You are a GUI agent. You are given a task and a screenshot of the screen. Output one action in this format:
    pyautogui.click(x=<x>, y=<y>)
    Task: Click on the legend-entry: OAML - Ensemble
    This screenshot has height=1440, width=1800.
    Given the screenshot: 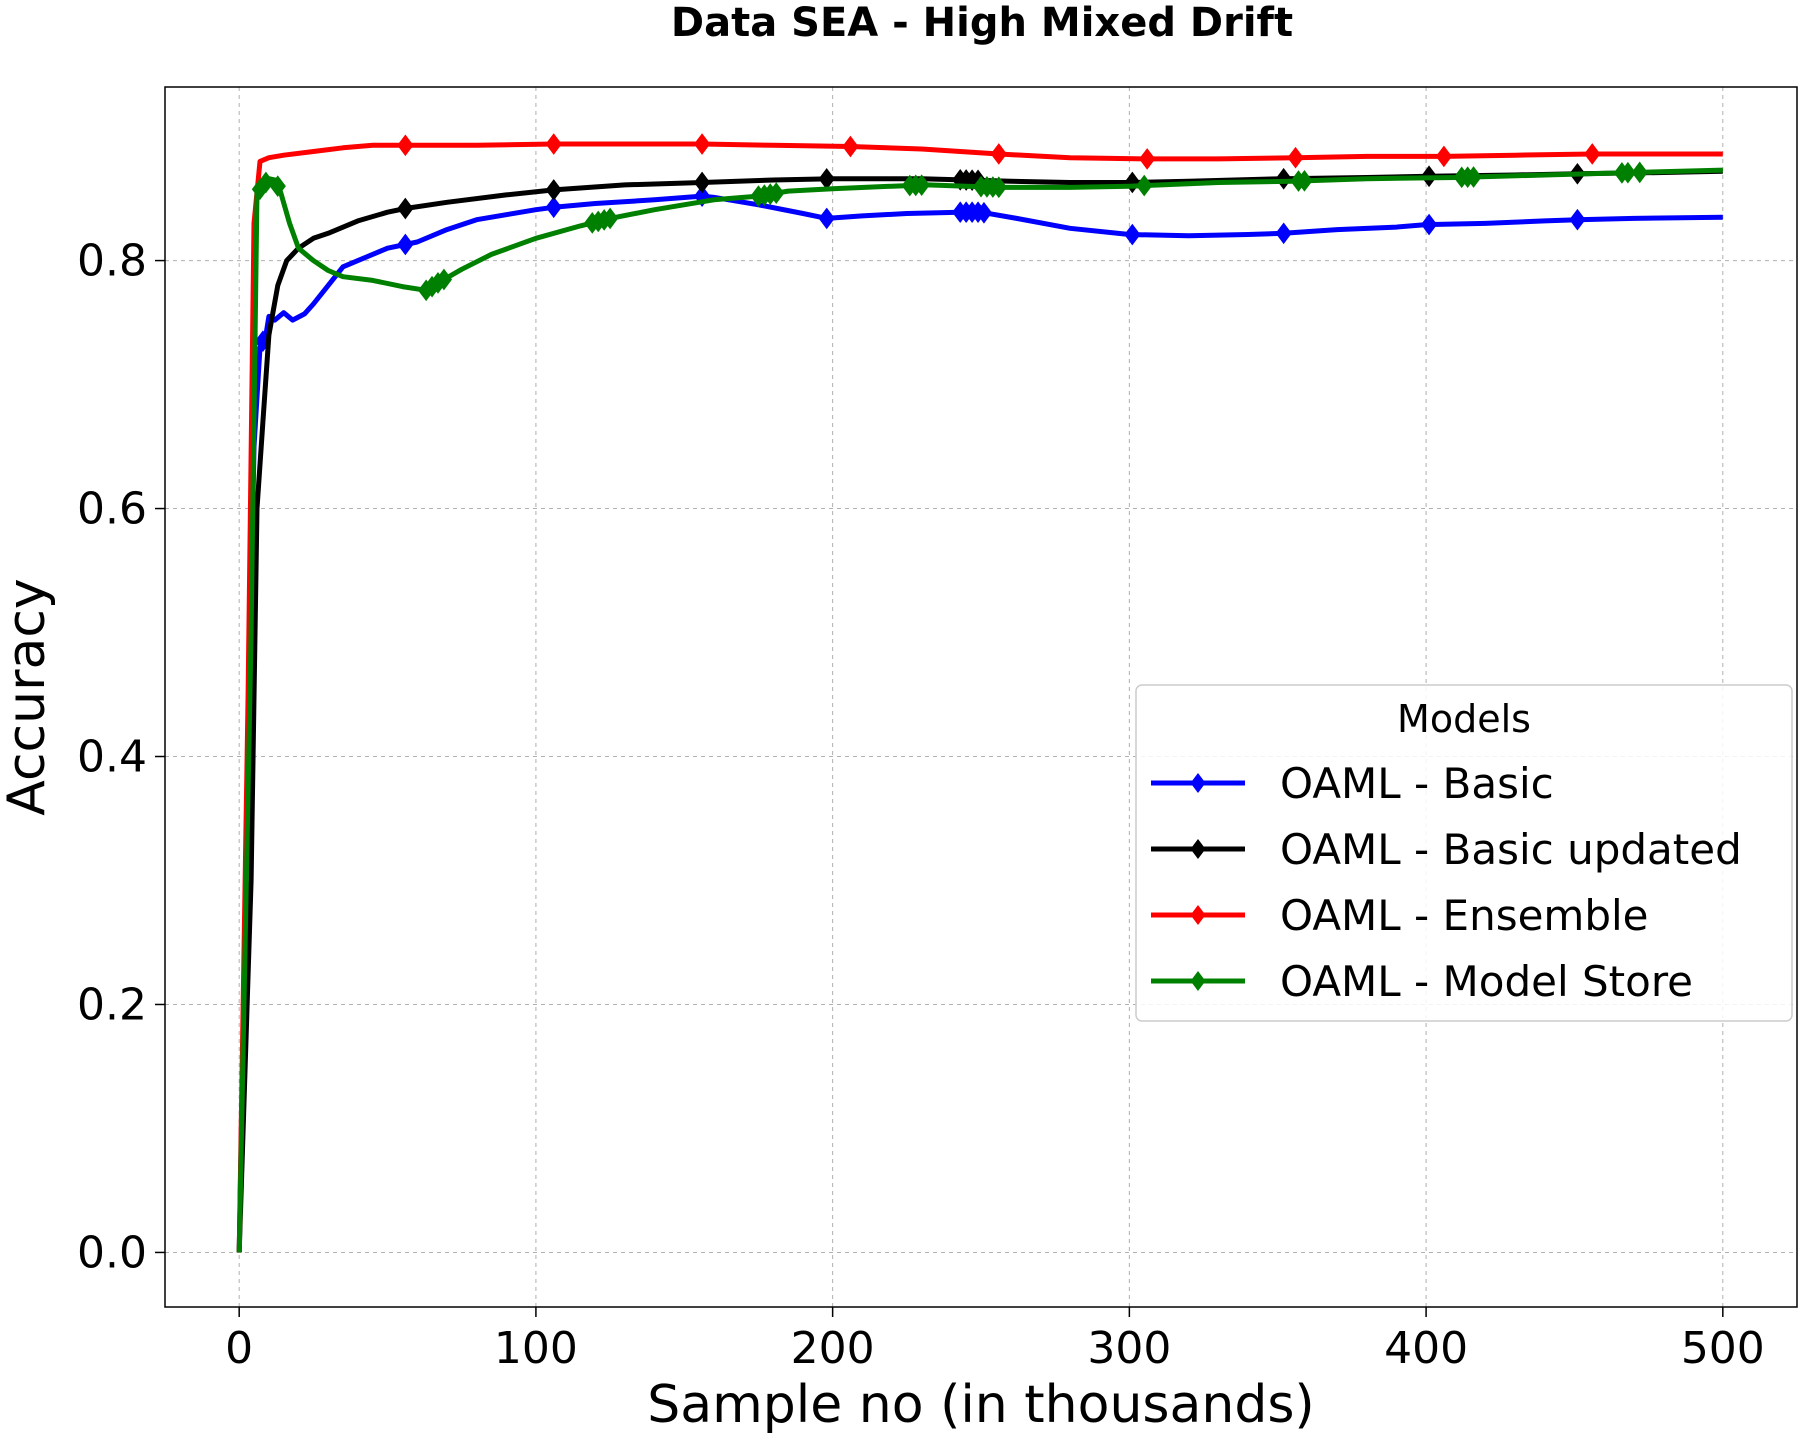 What is the action you would take?
    pyautogui.click(x=1400, y=915)
    